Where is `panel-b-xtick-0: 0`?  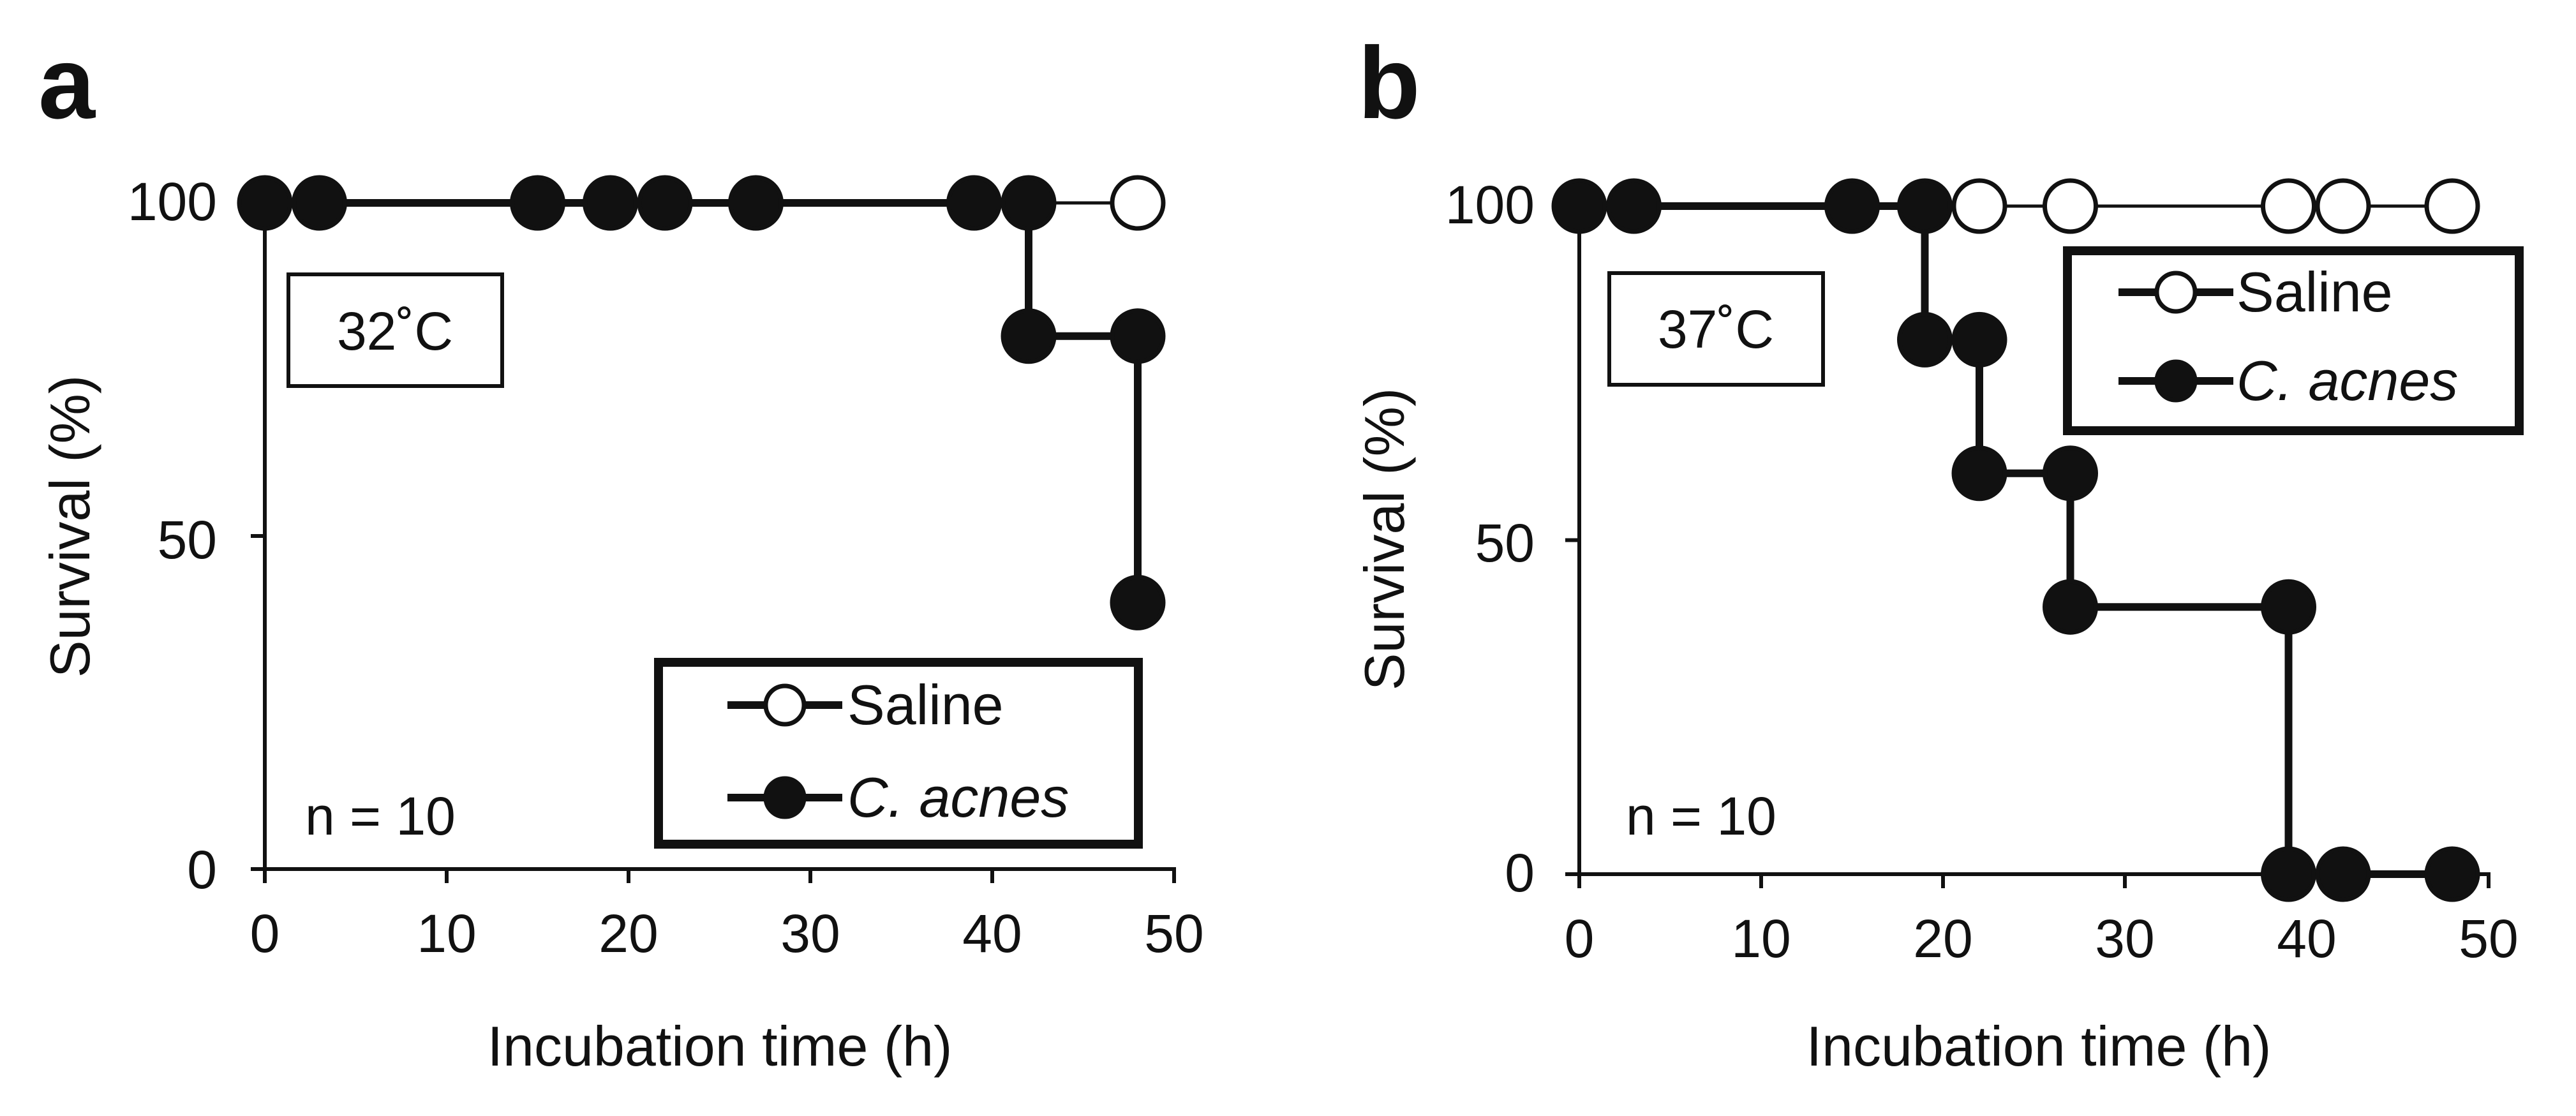
panel-b-xtick-0: 0 is located at coordinates (1580, 939).